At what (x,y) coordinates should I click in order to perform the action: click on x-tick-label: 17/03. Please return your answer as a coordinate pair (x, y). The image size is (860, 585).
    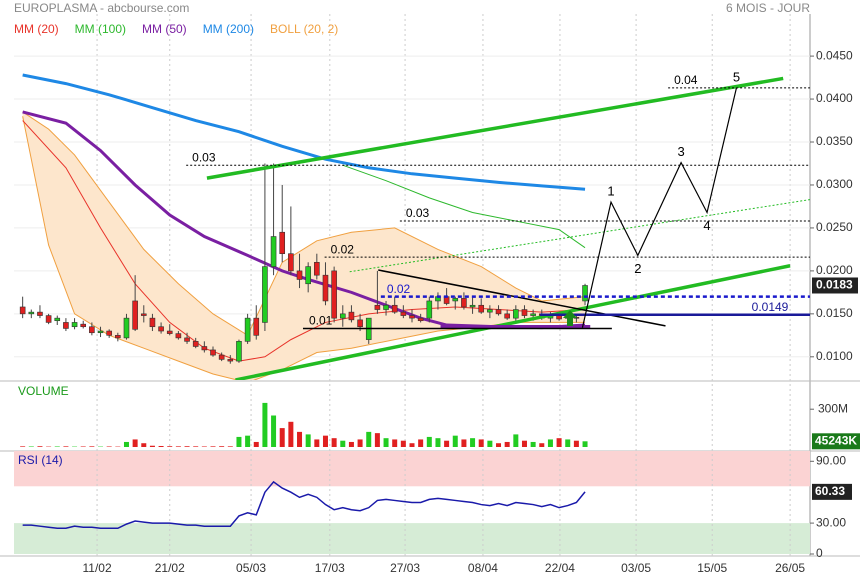
    Looking at the image, I should click on (330, 568).